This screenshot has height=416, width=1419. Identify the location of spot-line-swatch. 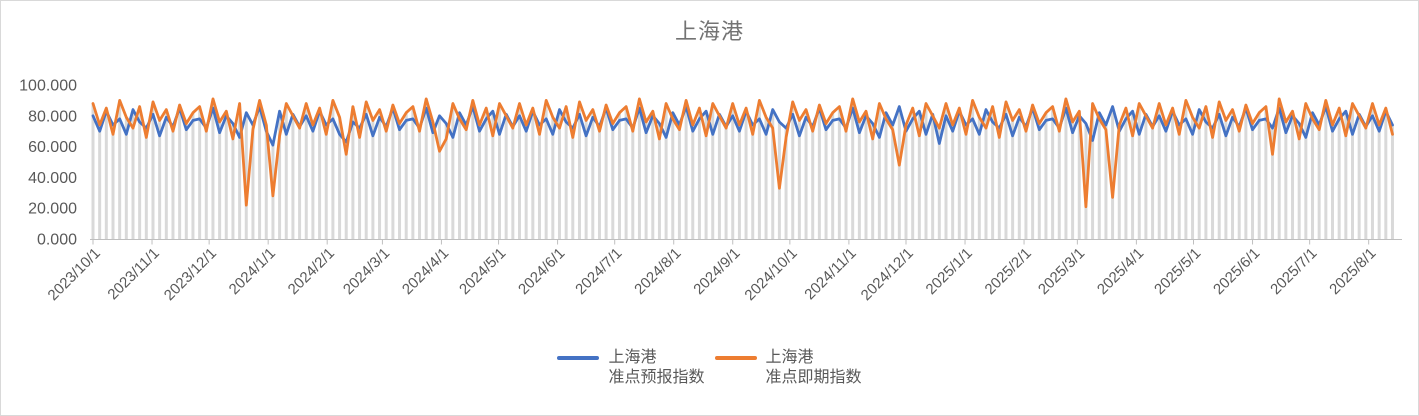
(735, 358).